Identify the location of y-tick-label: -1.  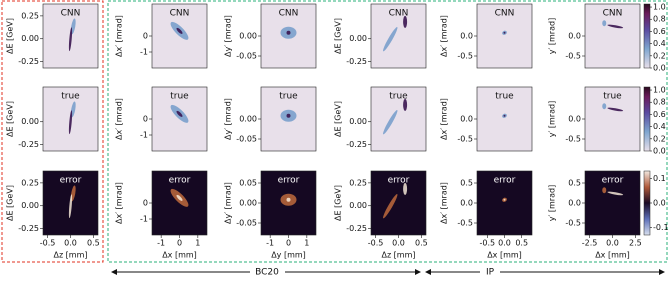
(144, 219).